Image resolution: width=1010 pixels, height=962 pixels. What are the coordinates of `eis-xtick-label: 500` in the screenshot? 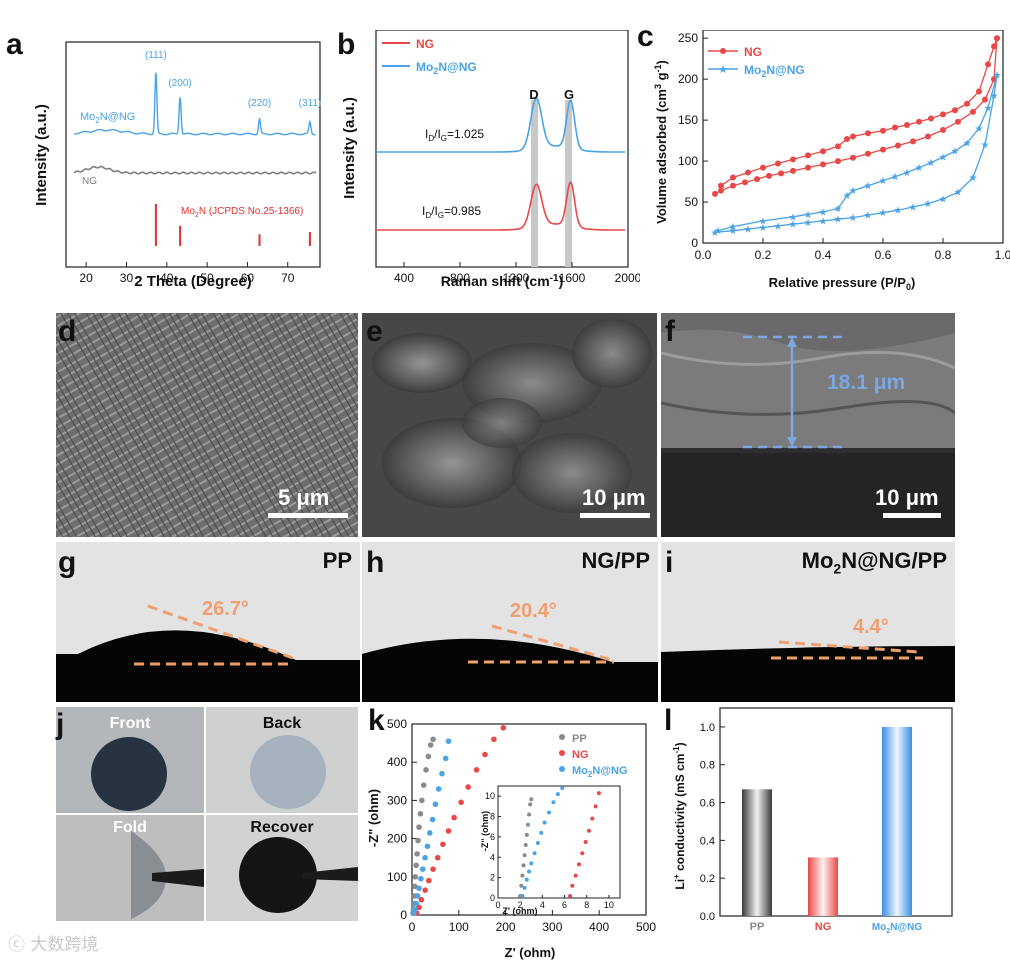 It's located at (646, 927).